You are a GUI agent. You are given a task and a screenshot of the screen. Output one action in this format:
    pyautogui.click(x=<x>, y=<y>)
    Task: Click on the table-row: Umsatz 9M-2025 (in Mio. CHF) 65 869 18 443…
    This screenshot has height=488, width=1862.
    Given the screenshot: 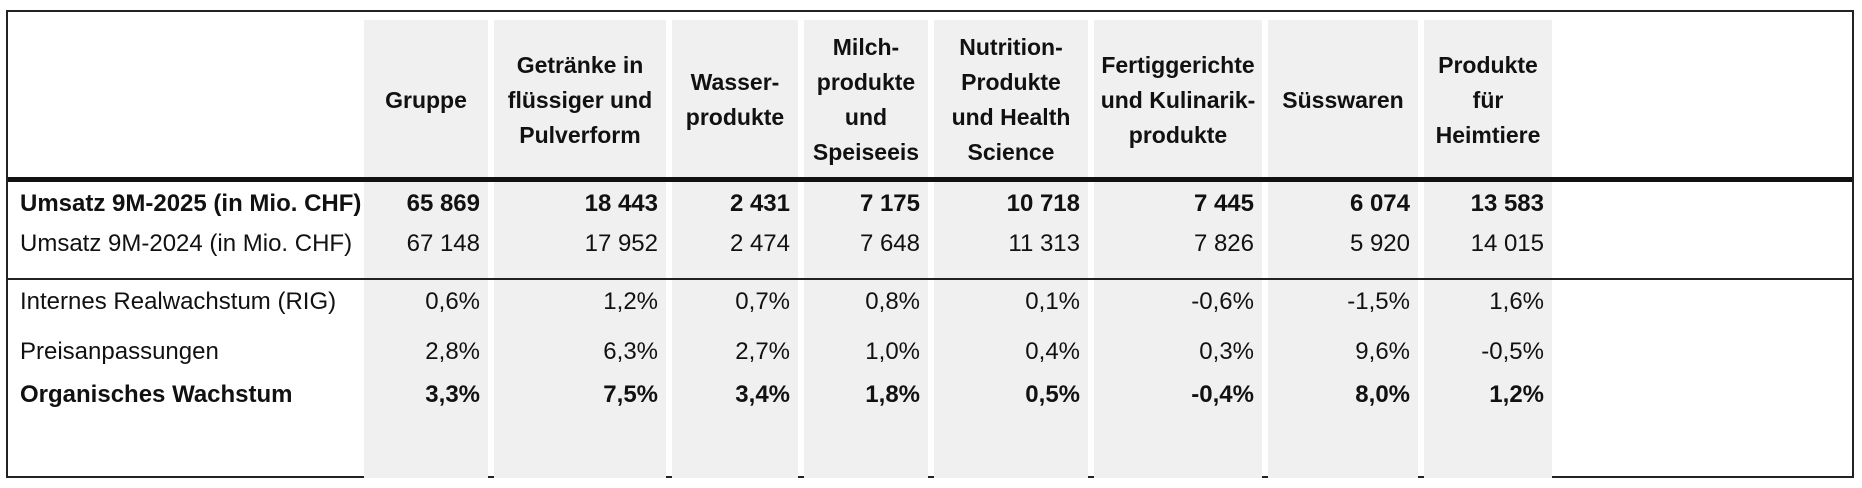 What is the action you would take?
    pyautogui.click(x=930, y=204)
    